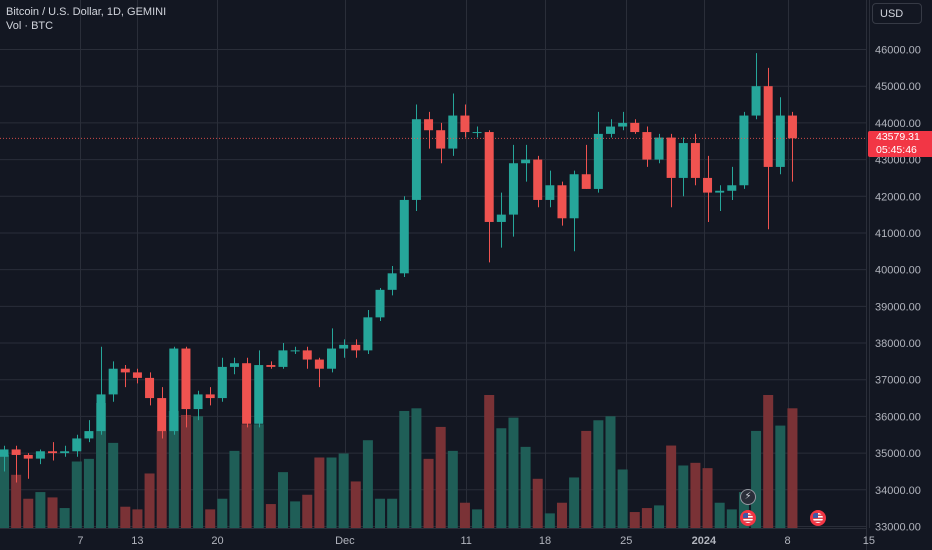 This screenshot has width=932, height=550. What do you see at coordinates (896, 150) in the screenshot?
I see `bar-countdown: 05:45:46` at bounding box center [896, 150].